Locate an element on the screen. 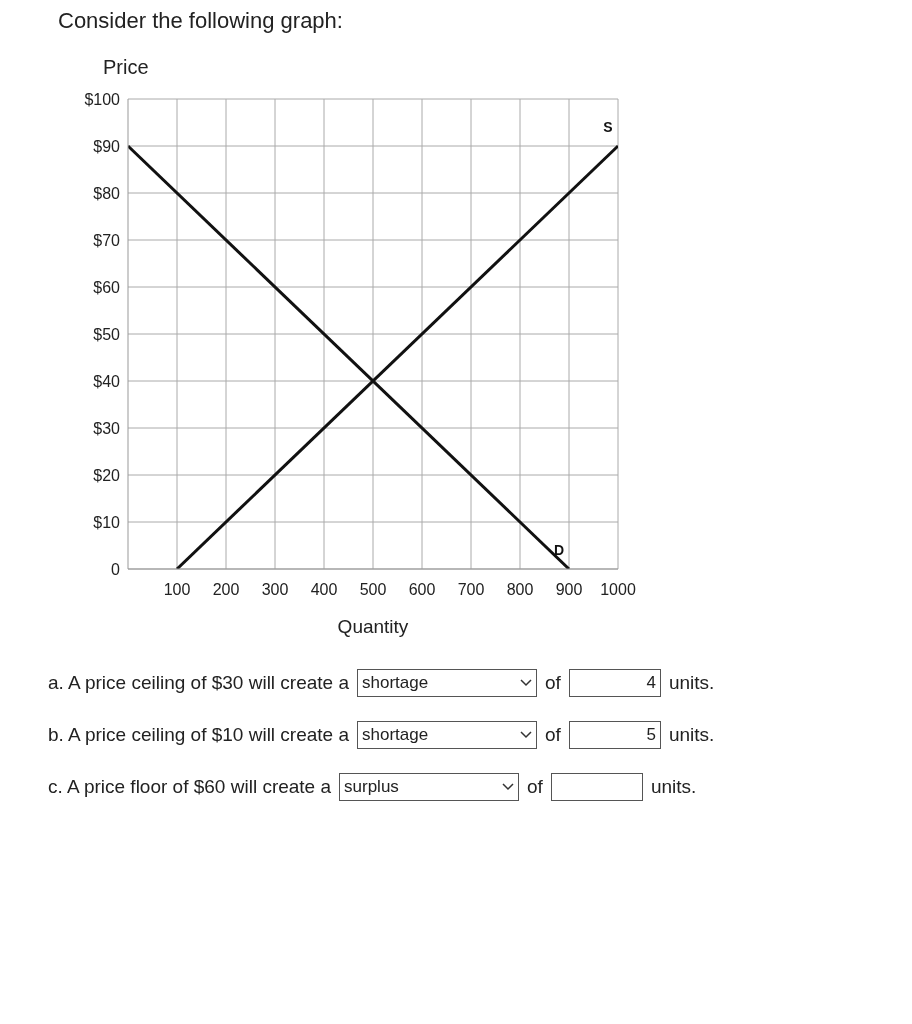  x-tick-label: 900 is located at coordinates (569, 589).